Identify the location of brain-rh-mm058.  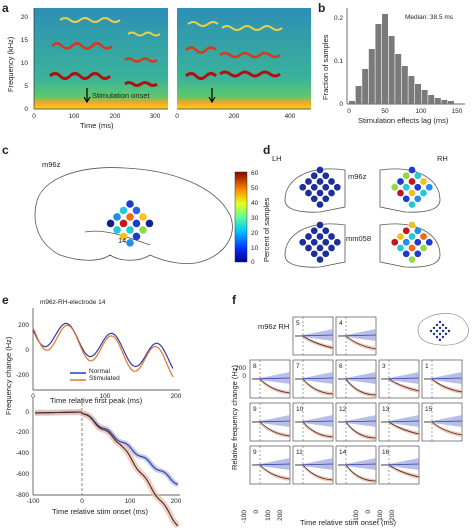
(410, 245).